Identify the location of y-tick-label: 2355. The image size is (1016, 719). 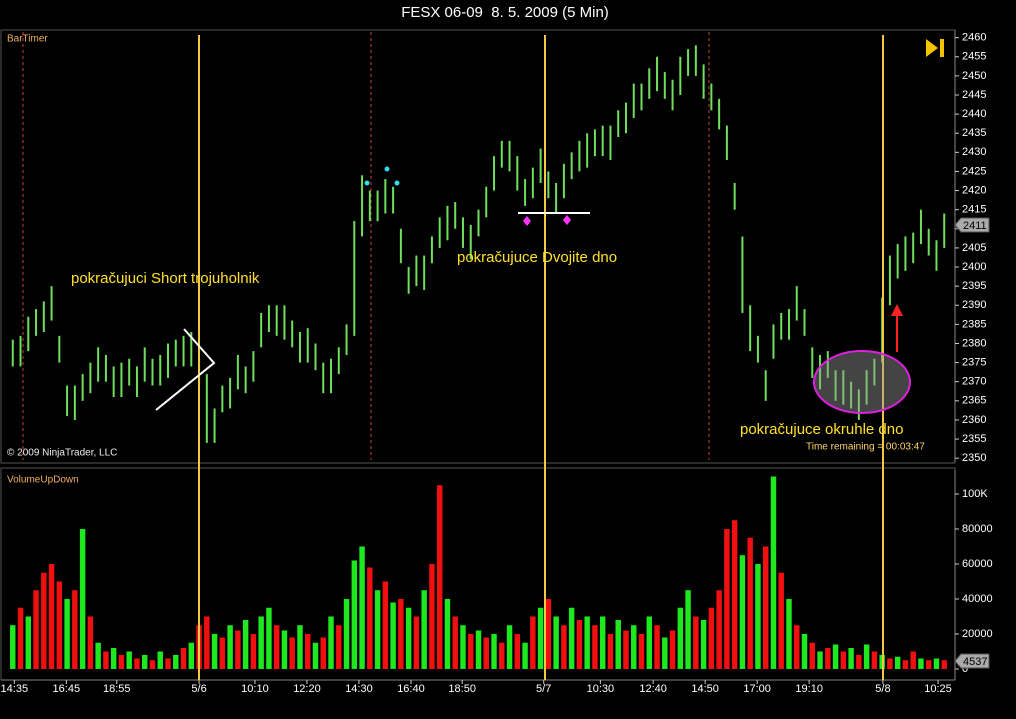
(974, 439).